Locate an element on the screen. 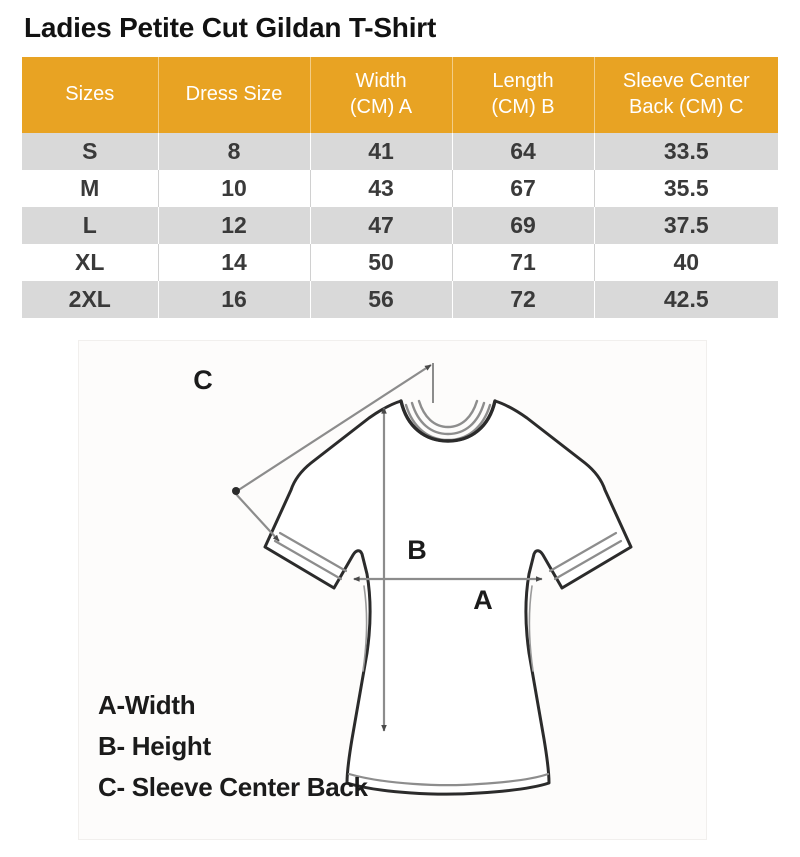 This screenshot has height=857, width=800. cell-length: 71 is located at coordinates (523, 262).